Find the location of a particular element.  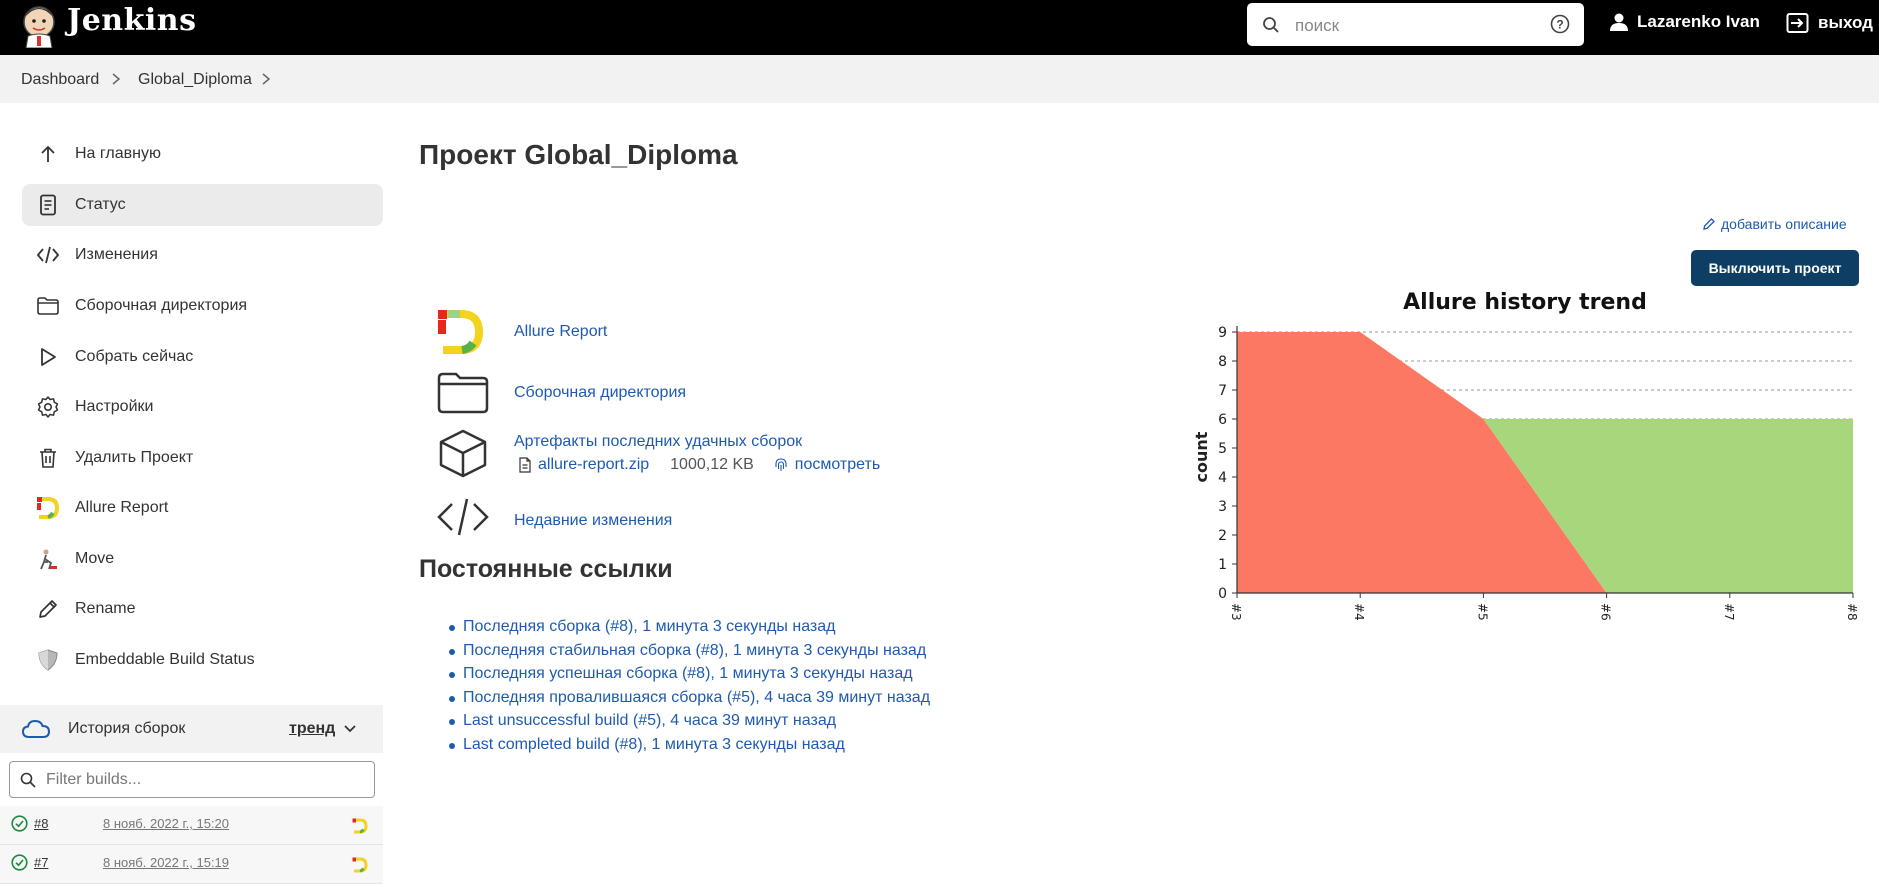

sidebar-item-label: Rename is located at coordinates (105, 608).